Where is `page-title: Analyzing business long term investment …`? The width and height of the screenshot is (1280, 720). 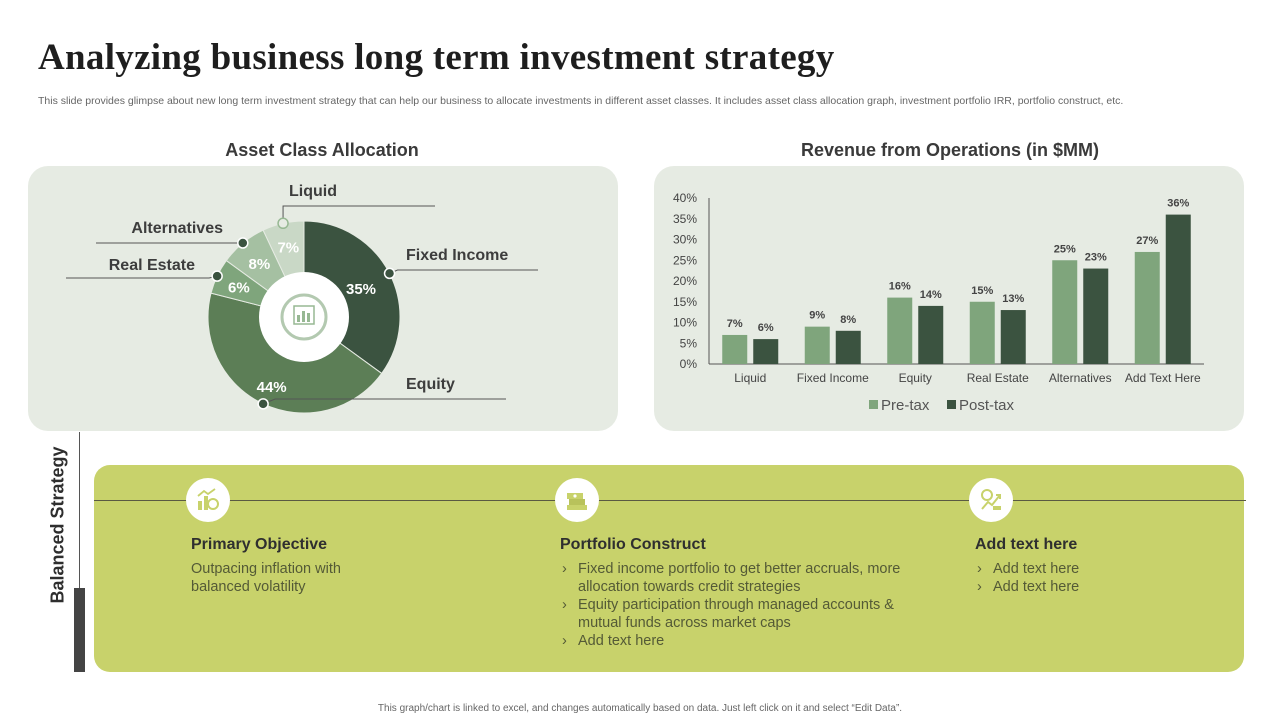 page-title: Analyzing business long term investment … is located at coordinates (436, 57).